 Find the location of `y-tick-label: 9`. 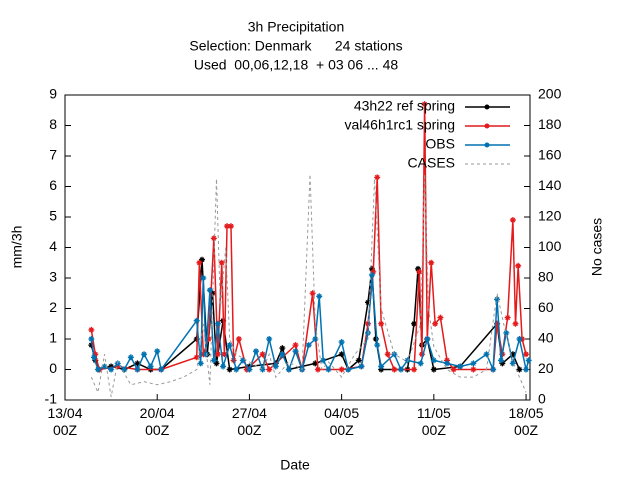

y-tick-label: 9 is located at coordinates (53, 94).